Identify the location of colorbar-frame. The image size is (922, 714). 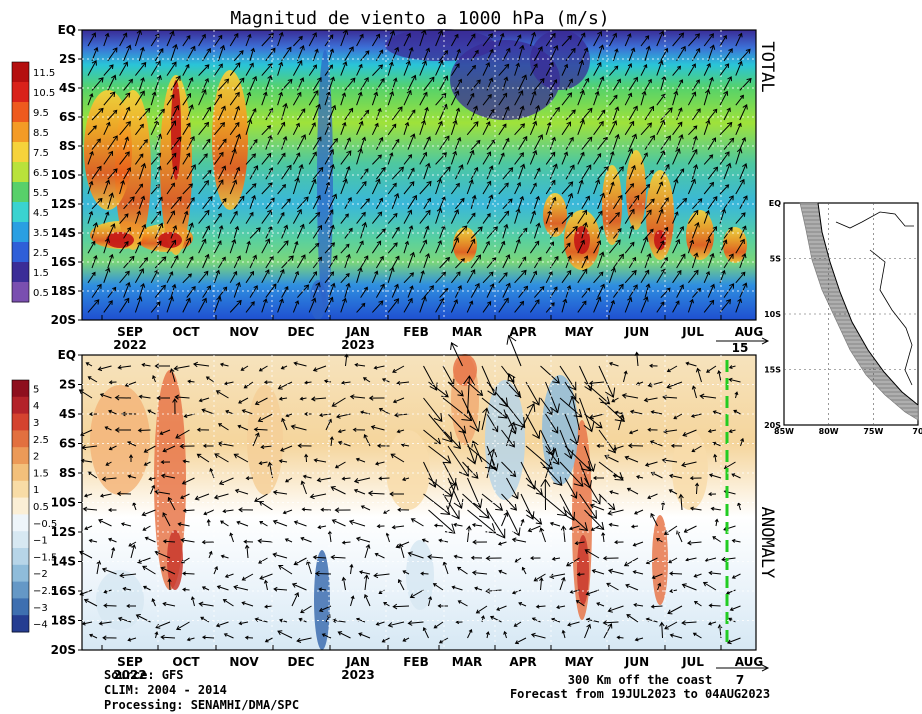
(20, 506).